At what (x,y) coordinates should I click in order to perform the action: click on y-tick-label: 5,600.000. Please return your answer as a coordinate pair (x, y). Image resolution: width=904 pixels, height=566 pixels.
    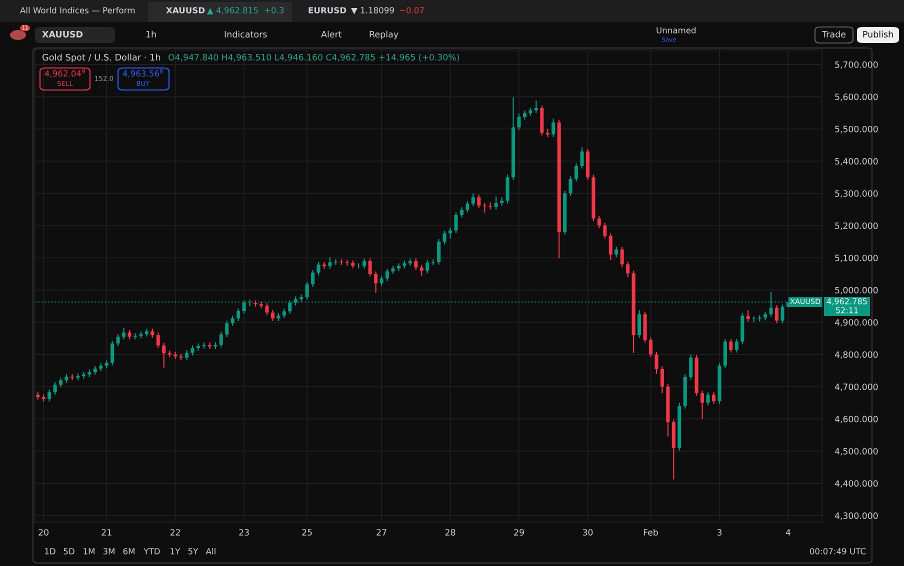
    Looking at the image, I should click on (856, 97).